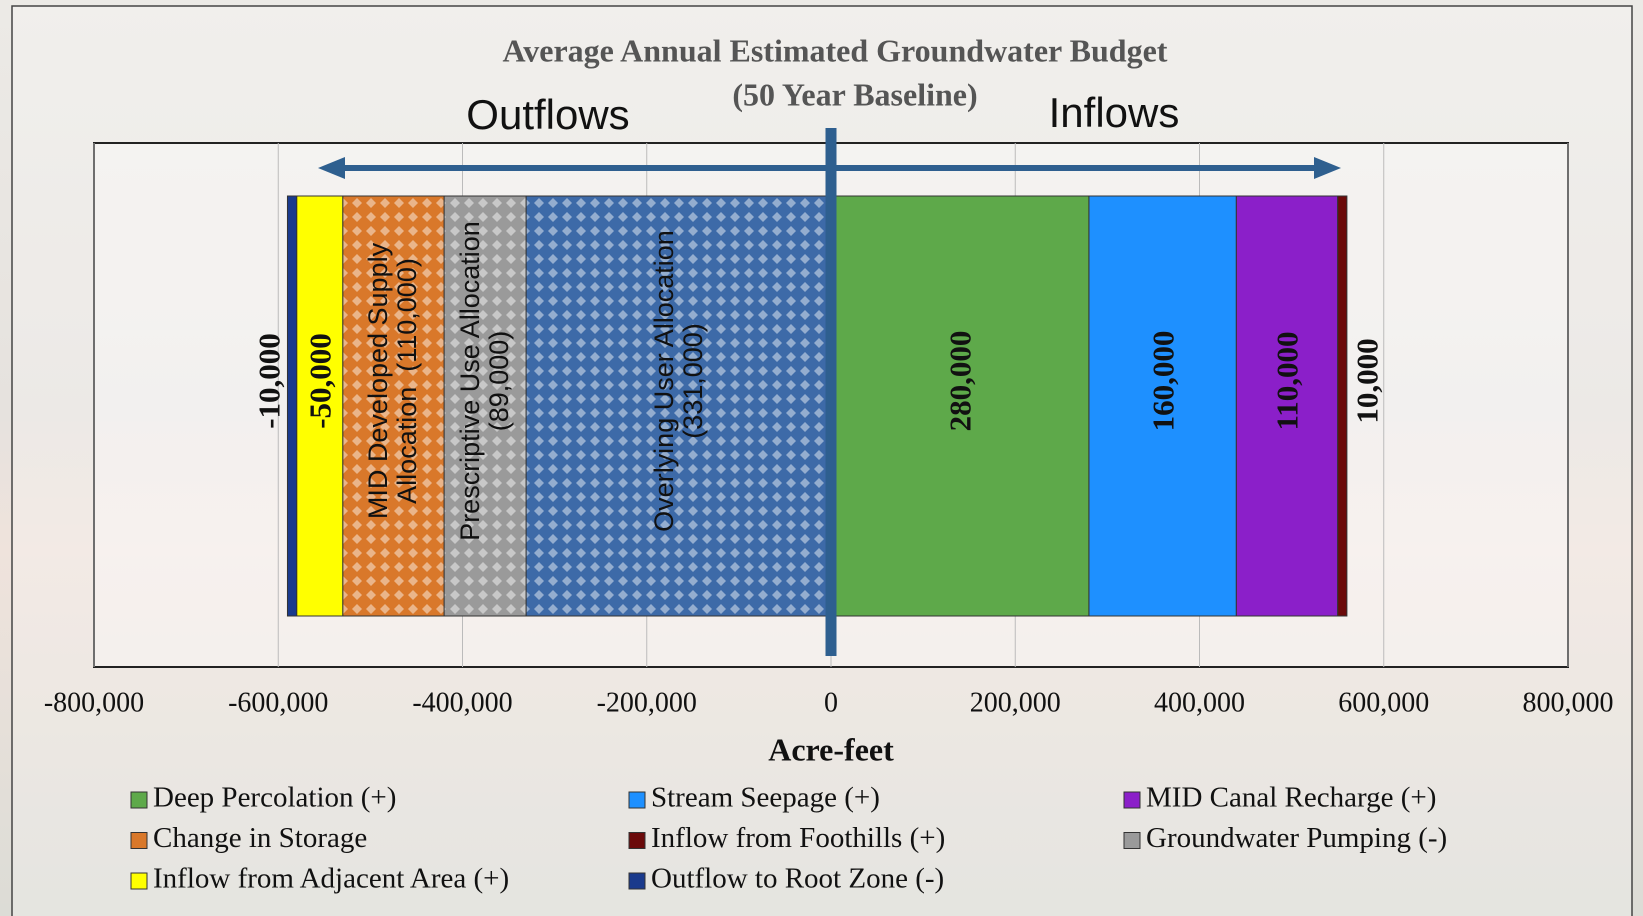  I want to click on x-tick-label: 0, so click(831, 702).